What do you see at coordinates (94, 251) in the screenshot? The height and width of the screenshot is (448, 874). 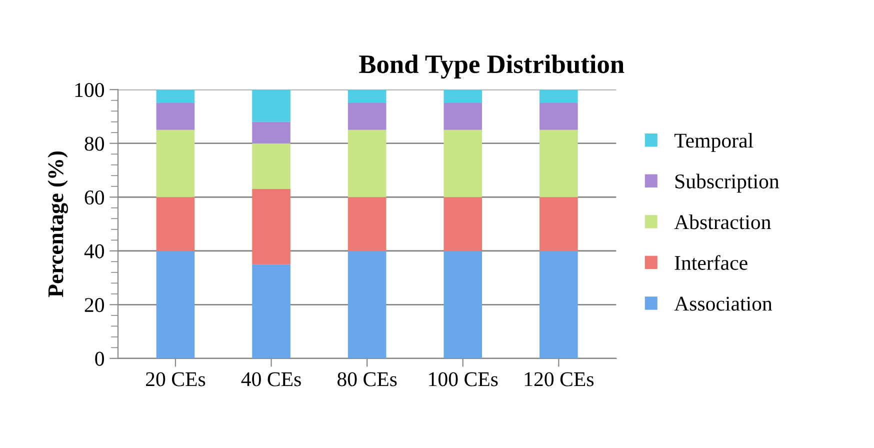 I see `y-tick-label: 40` at bounding box center [94, 251].